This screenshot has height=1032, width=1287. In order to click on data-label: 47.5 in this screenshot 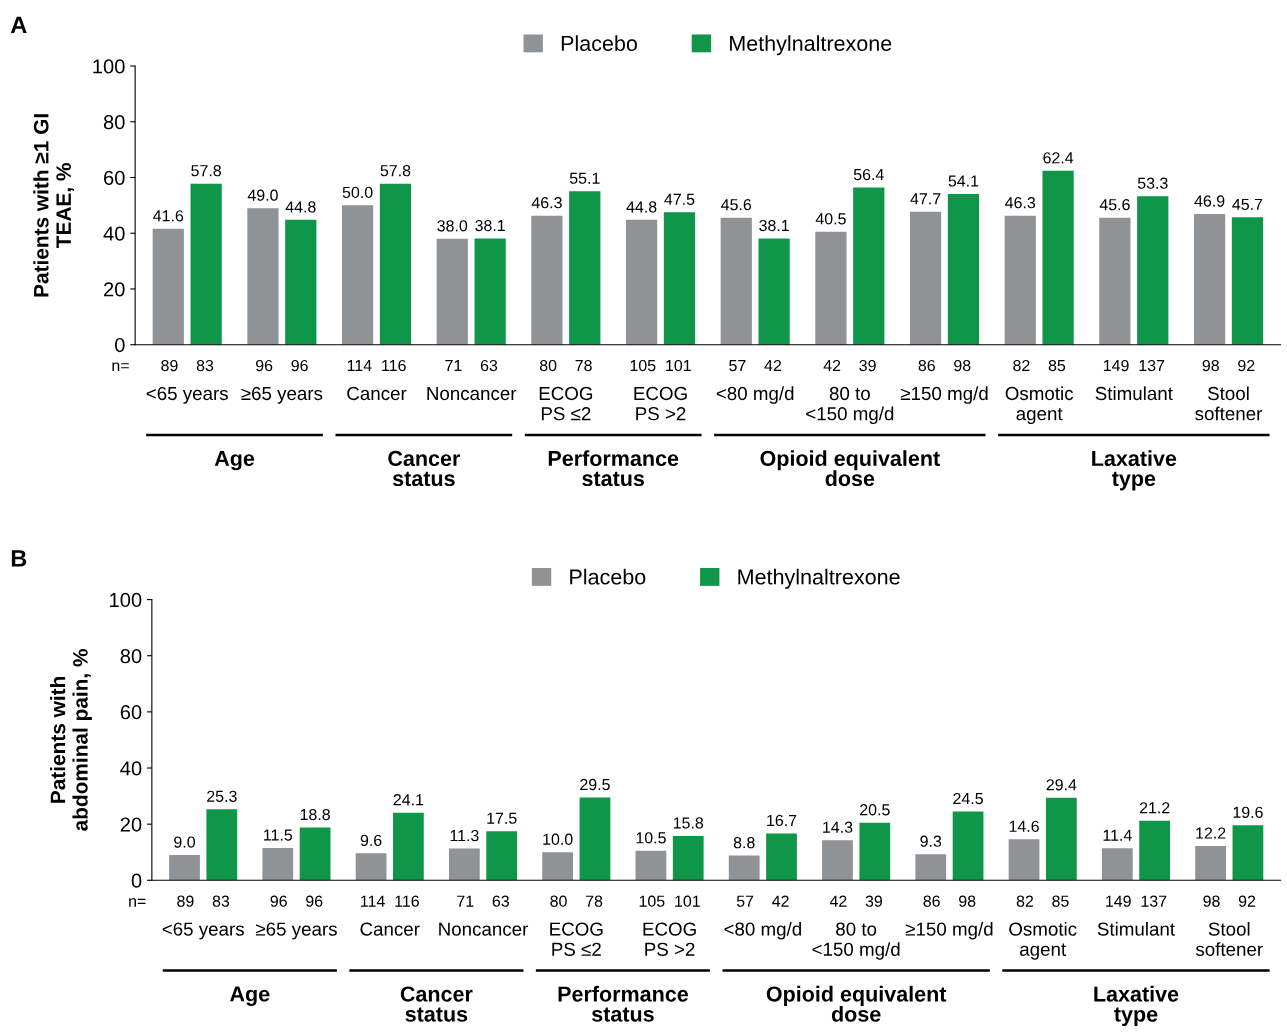, I will do `click(679, 199)`.